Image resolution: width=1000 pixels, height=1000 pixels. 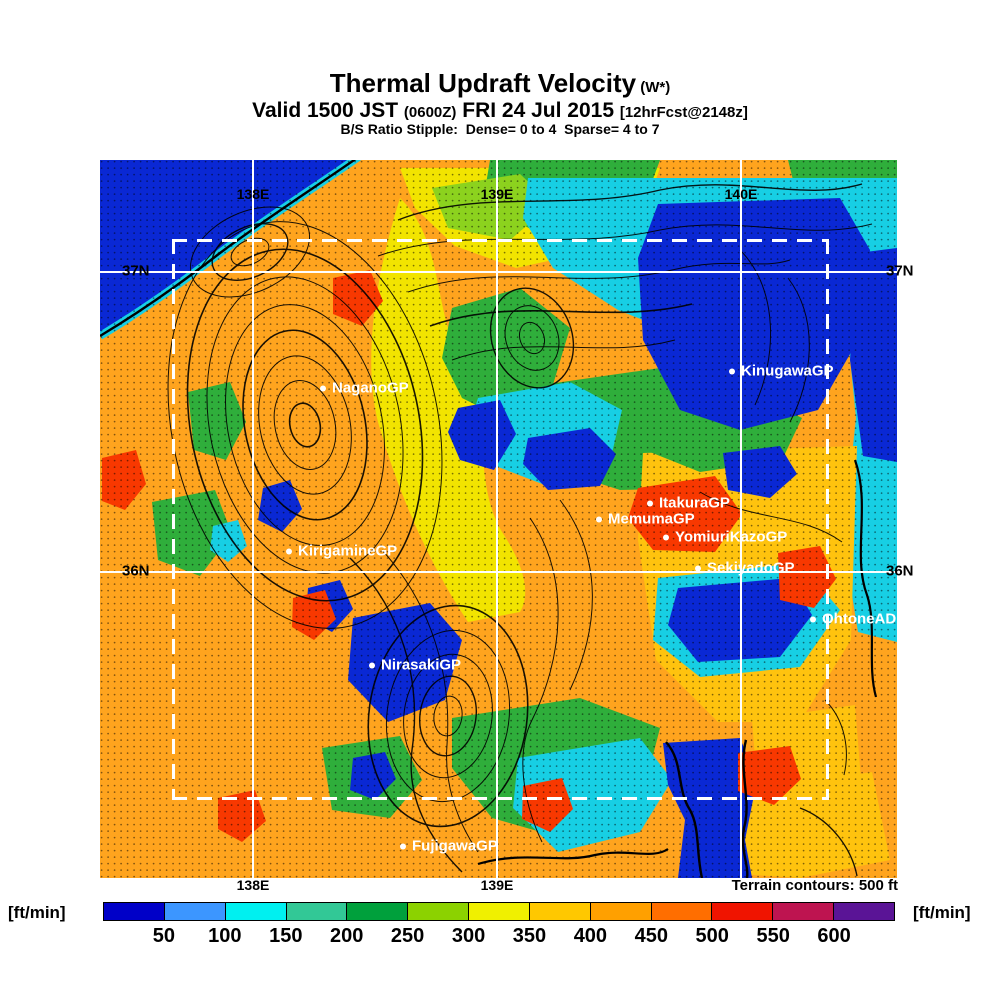 I want to click on site-label: FujigawaGP, so click(x=455, y=846).